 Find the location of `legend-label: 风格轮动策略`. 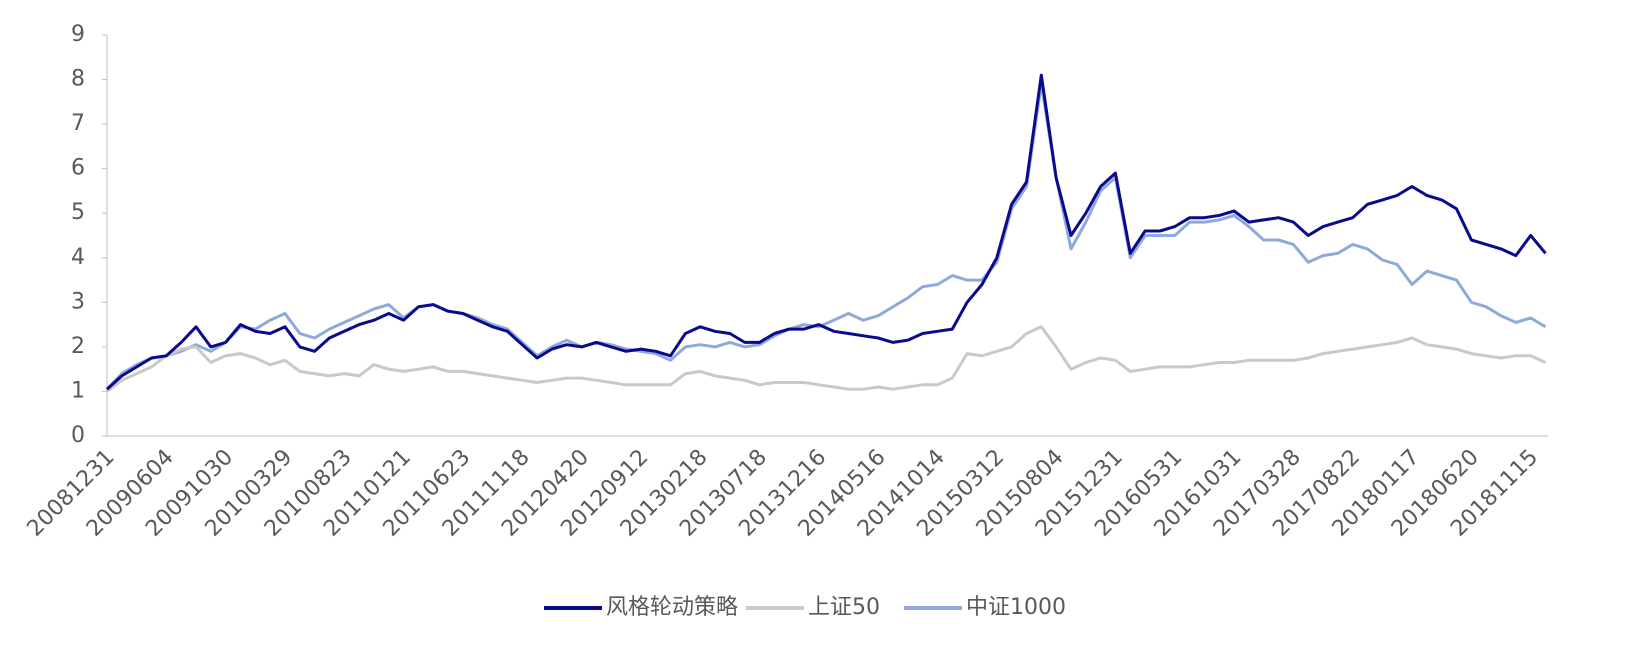

legend-label: 风格轮动策略 is located at coordinates (672, 607).